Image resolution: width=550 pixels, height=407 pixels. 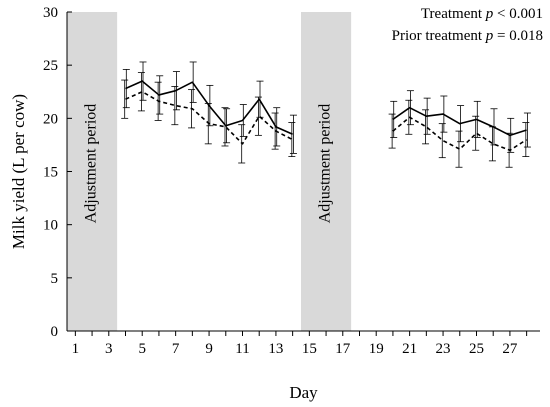 What do you see at coordinates (309, 349) in the screenshot?
I see `x-tick-label: 15` at bounding box center [309, 349].